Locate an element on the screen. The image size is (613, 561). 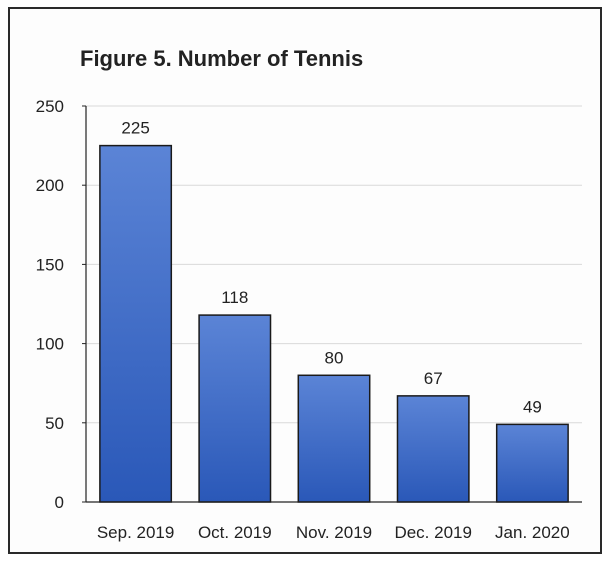
y-tick-label: 200 is located at coordinates (50, 185).